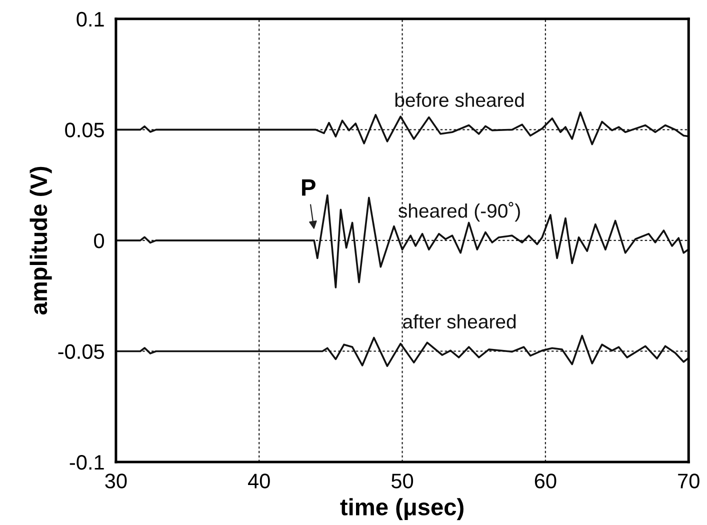 This screenshot has width=707, height=525. What do you see at coordinates (116, 481) in the screenshot?
I see `x-tick-label: 30` at bounding box center [116, 481].